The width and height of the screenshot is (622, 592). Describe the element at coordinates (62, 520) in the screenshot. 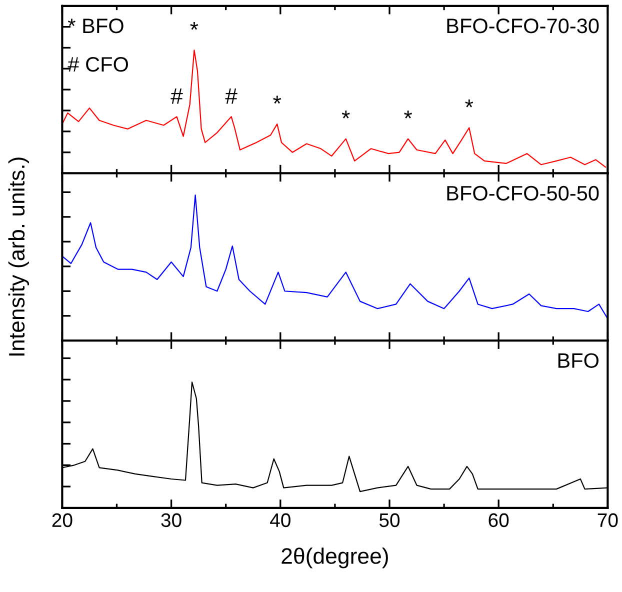

I see `x-tick-label: 20` at that location.